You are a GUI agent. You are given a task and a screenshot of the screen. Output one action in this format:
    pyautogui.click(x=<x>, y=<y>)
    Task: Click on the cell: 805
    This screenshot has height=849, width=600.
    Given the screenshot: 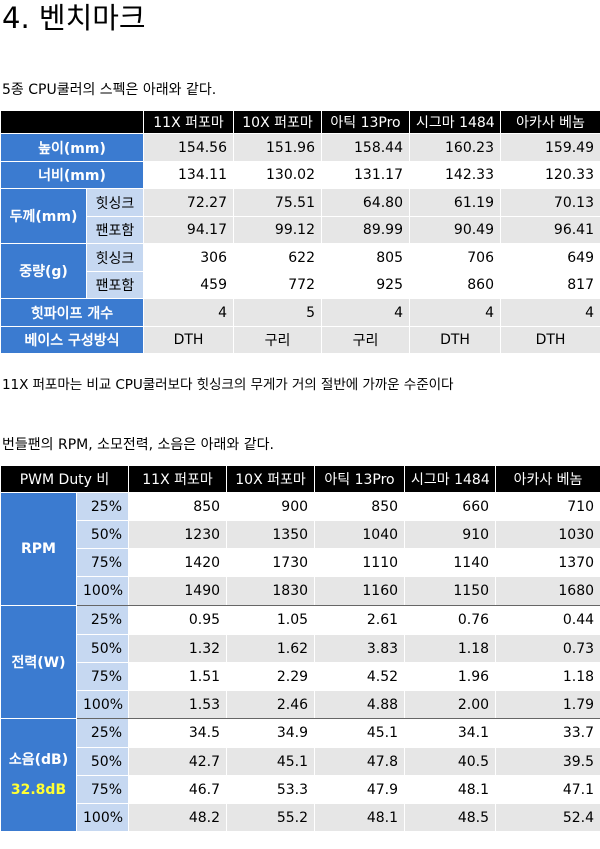 What is the action you would take?
    pyautogui.click(x=365, y=257)
    